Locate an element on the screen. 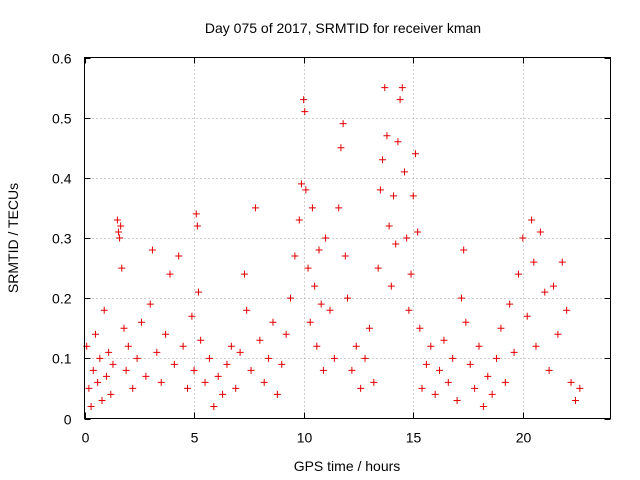  y-tick-label: 0.1 is located at coordinates (62, 359).